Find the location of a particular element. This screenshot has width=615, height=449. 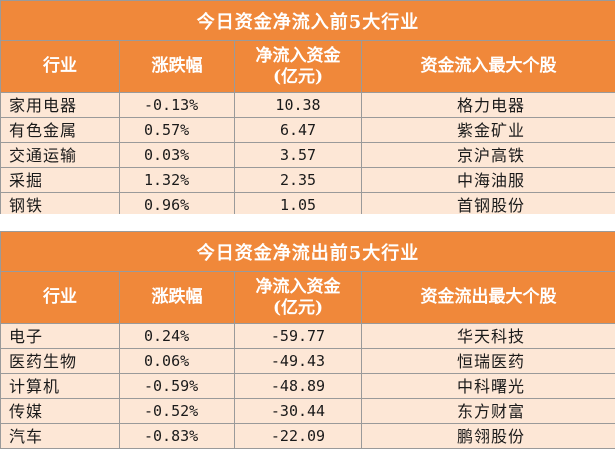

industry-cell: 汽车 is located at coordinates (60, 436).